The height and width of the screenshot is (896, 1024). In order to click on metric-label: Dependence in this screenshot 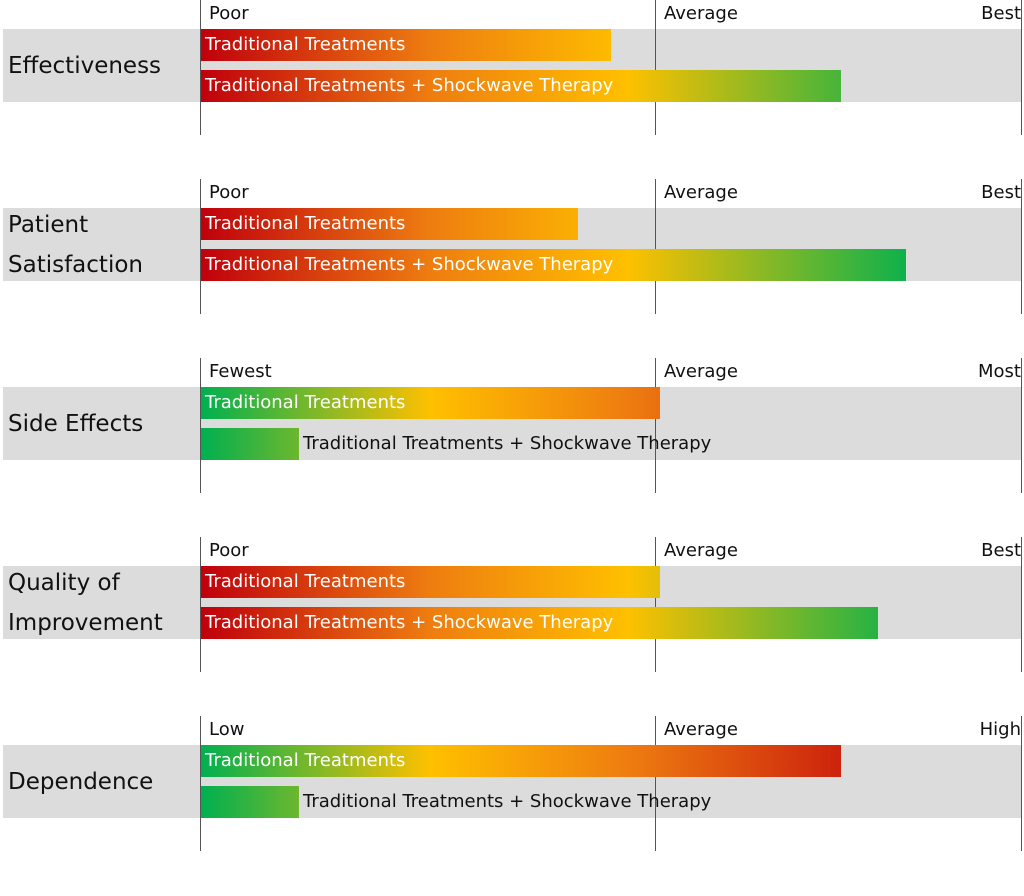, I will do `click(81, 781)`.